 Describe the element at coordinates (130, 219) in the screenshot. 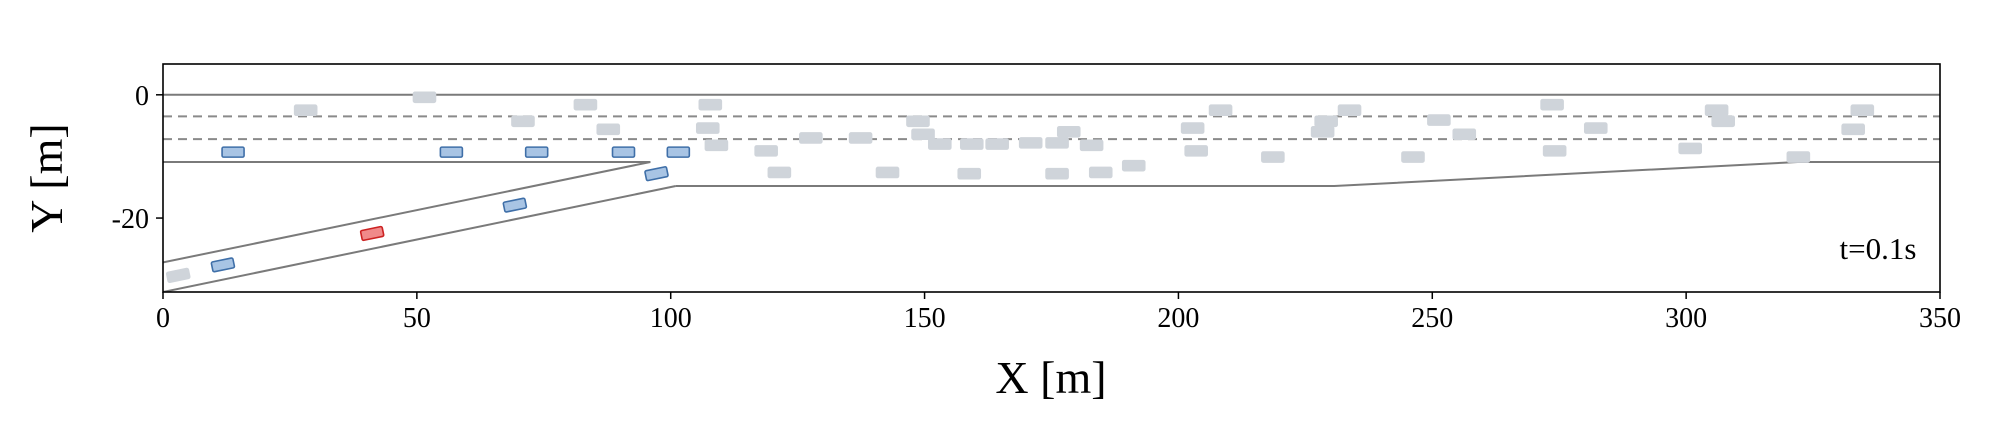

I see `y-tick-label: -20` at that location.